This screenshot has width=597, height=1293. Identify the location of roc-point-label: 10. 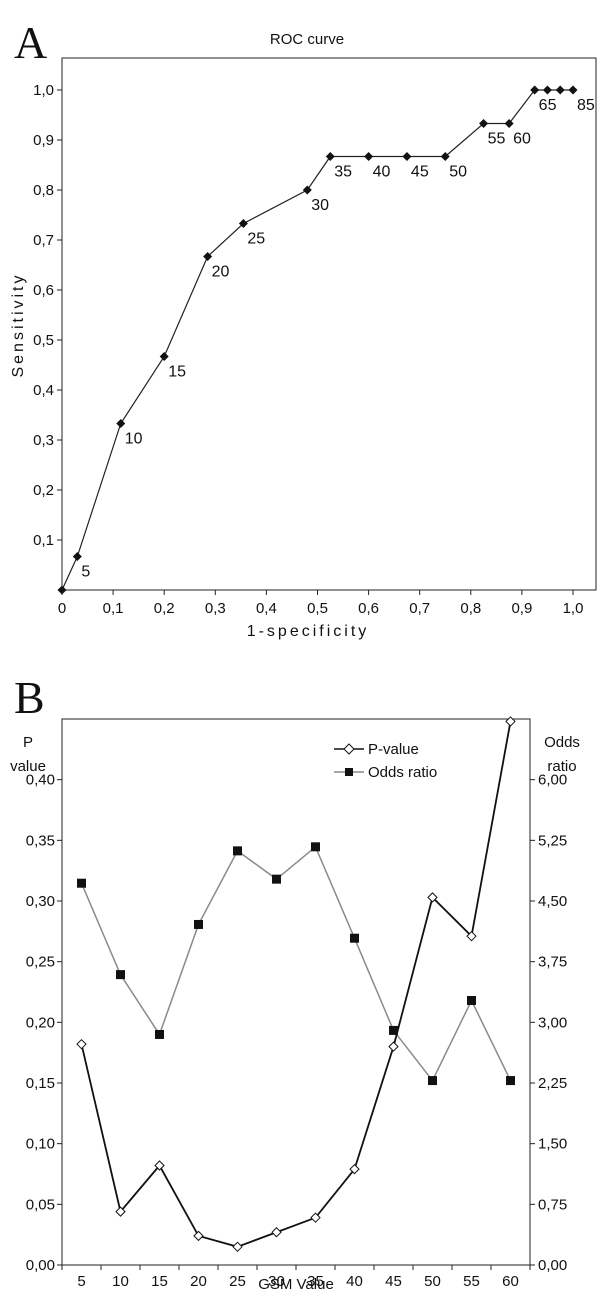
(134, 439).